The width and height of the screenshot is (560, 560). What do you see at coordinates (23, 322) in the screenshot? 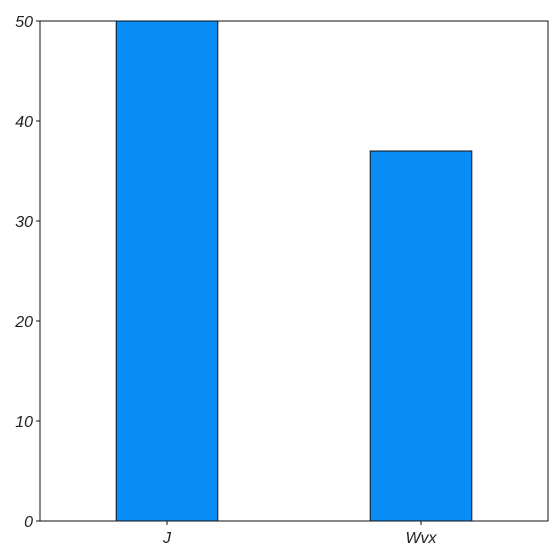
I see `y-tick-label: 20` at bounding box center [23, 322].